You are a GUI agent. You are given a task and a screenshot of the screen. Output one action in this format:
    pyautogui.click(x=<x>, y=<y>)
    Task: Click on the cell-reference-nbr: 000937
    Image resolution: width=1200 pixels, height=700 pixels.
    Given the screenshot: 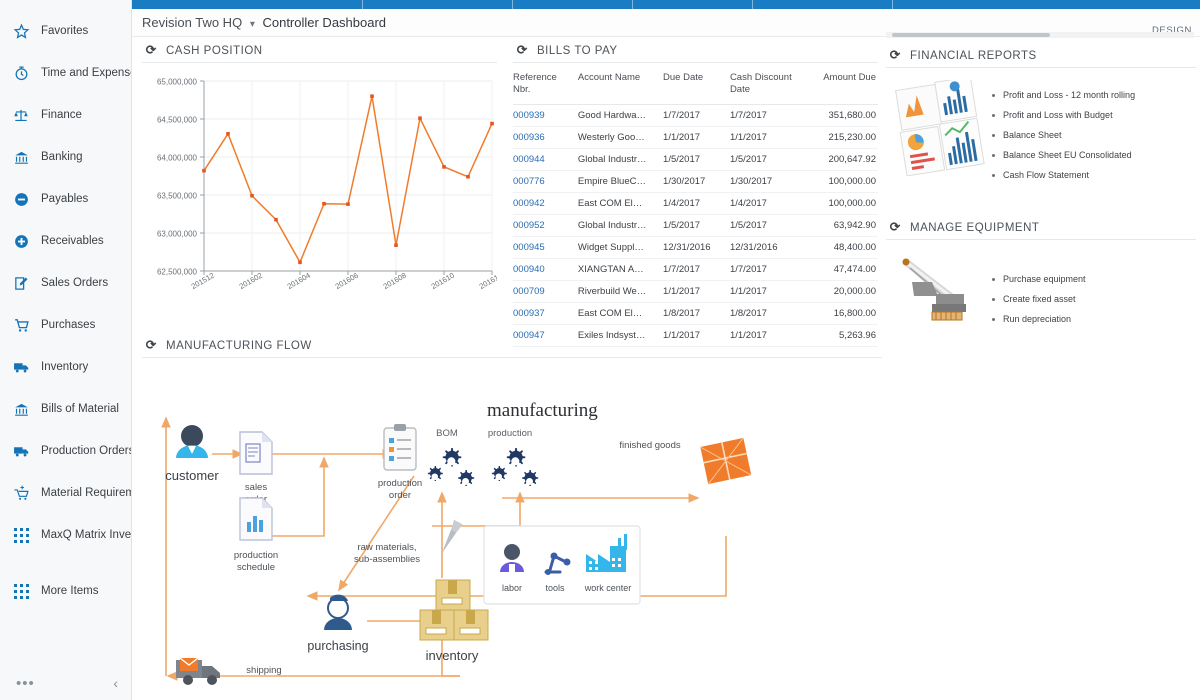 What is the action you would take?
    pyautogui.click(x=545, y=313)
    